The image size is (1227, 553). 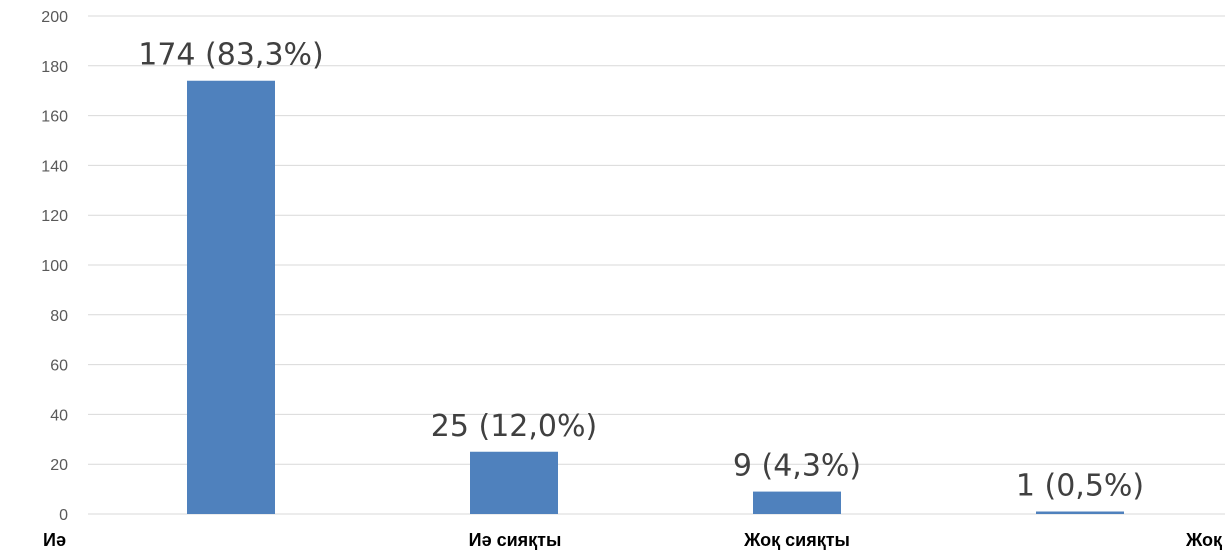 I want to click on y-tick-label: 100, so click(x=54, y=266).